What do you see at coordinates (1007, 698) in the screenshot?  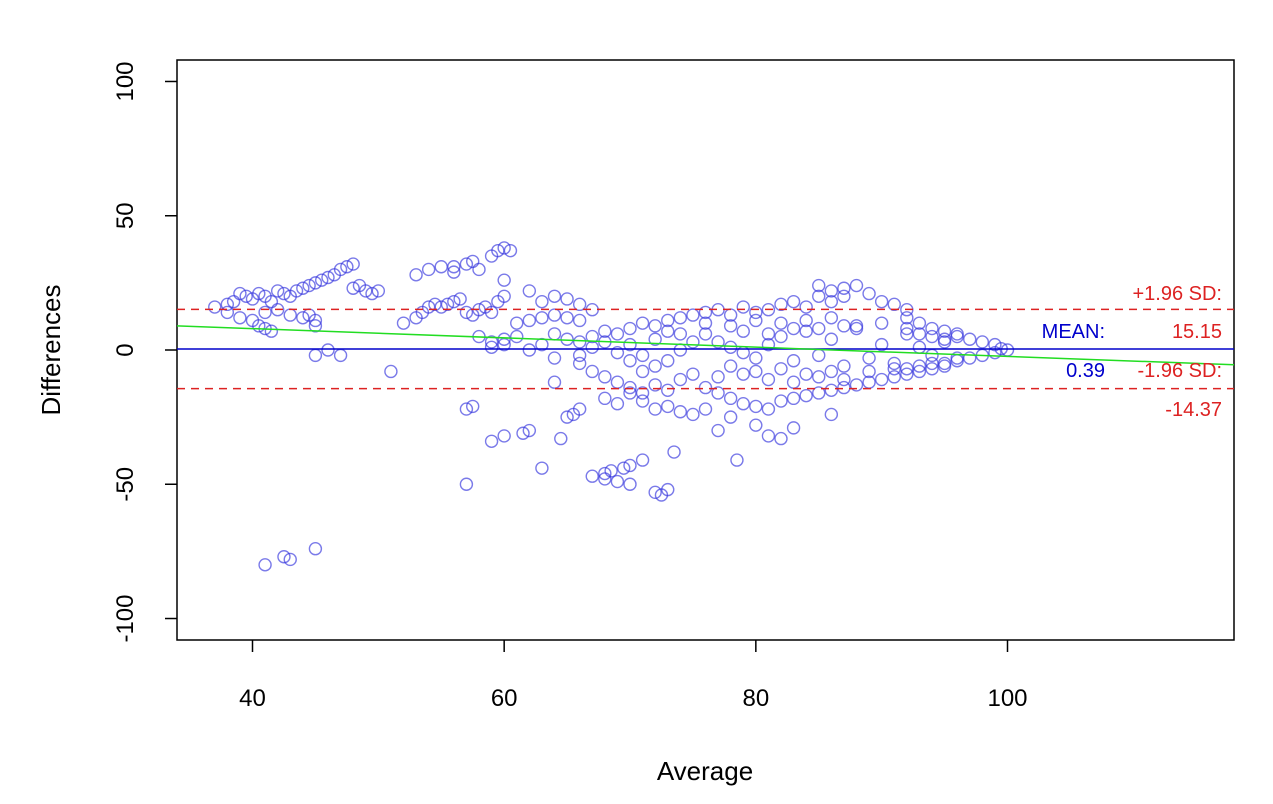 I see `x-tick-label: 100` at bounding box center [1007, 698].